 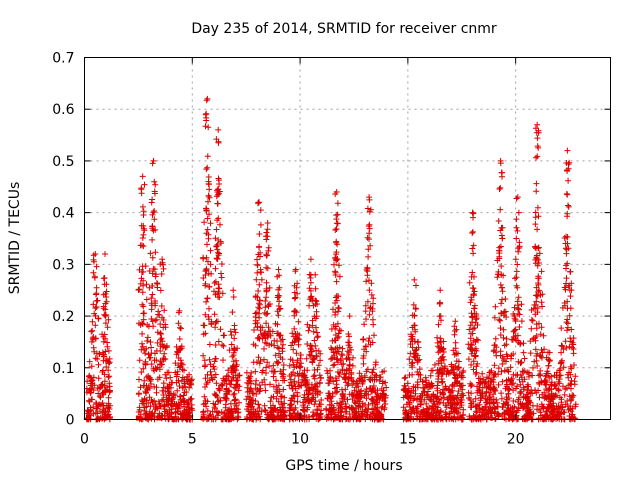 I want to click on zero-point, so click(x=138, y=418).